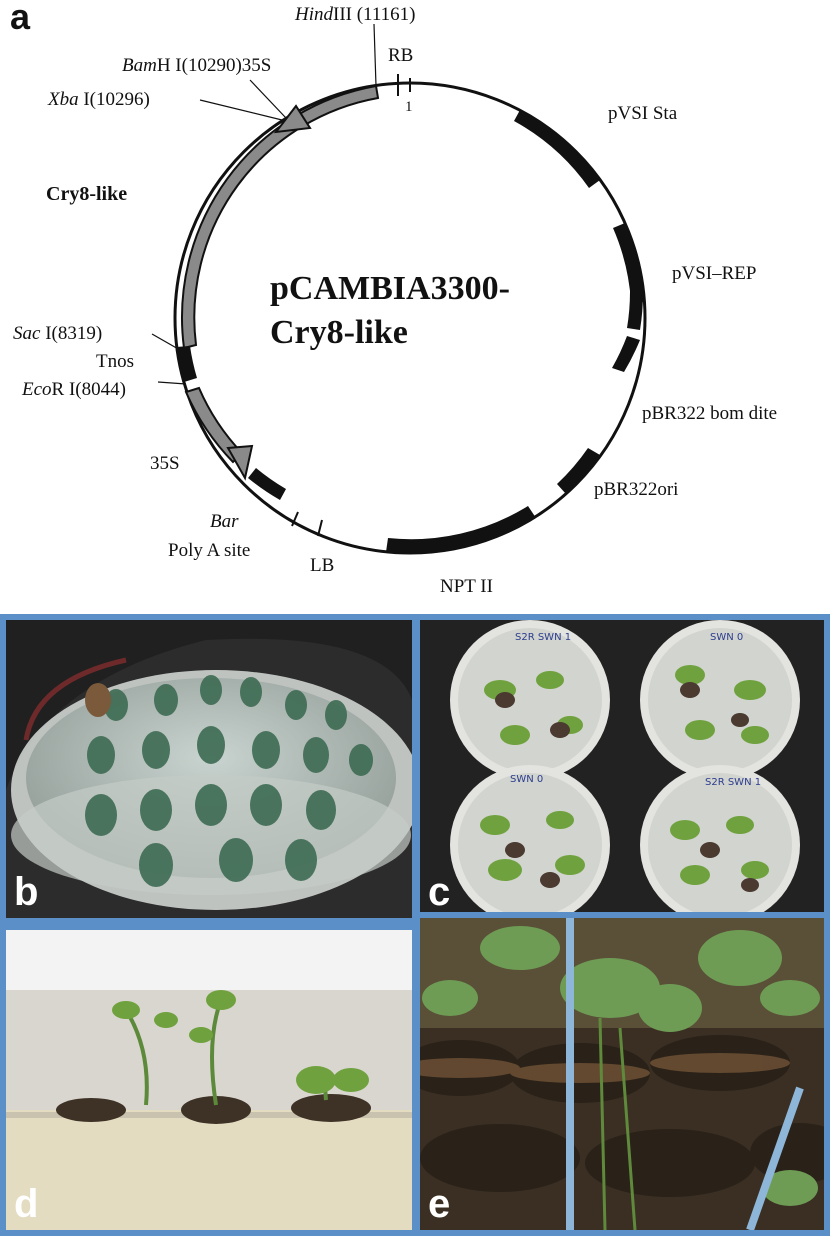  I want to click on xba-i-label: Xba I(10296), so click(99, 99).